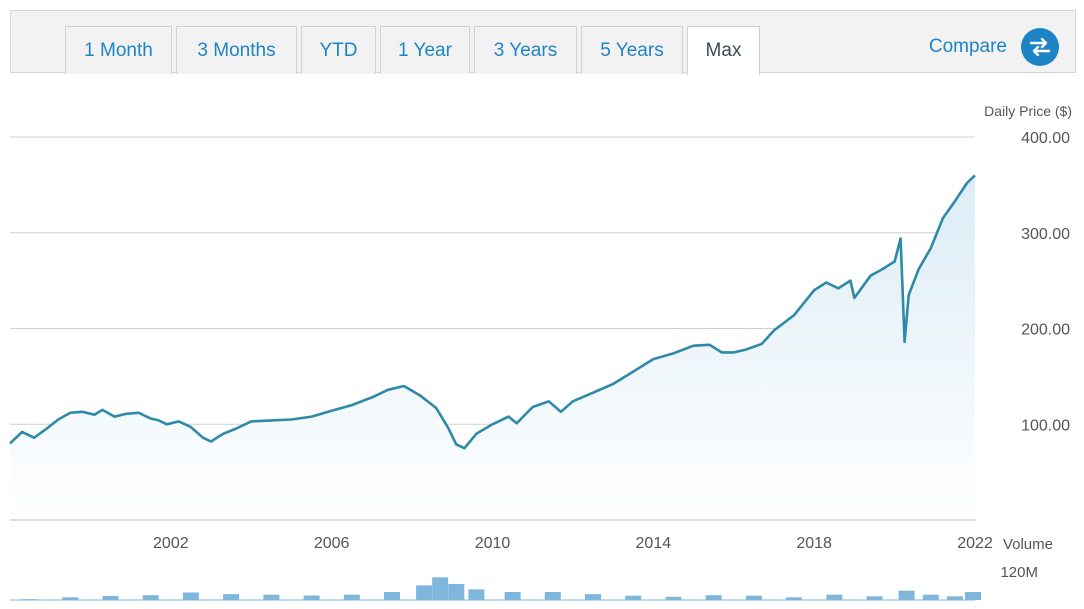 The width and height of the screenshot is (1084, 609). What do you see at coordinates (332, 543) in the screenshot?
I see `x-tick-label: 2006` at bounding box center [332, 543].